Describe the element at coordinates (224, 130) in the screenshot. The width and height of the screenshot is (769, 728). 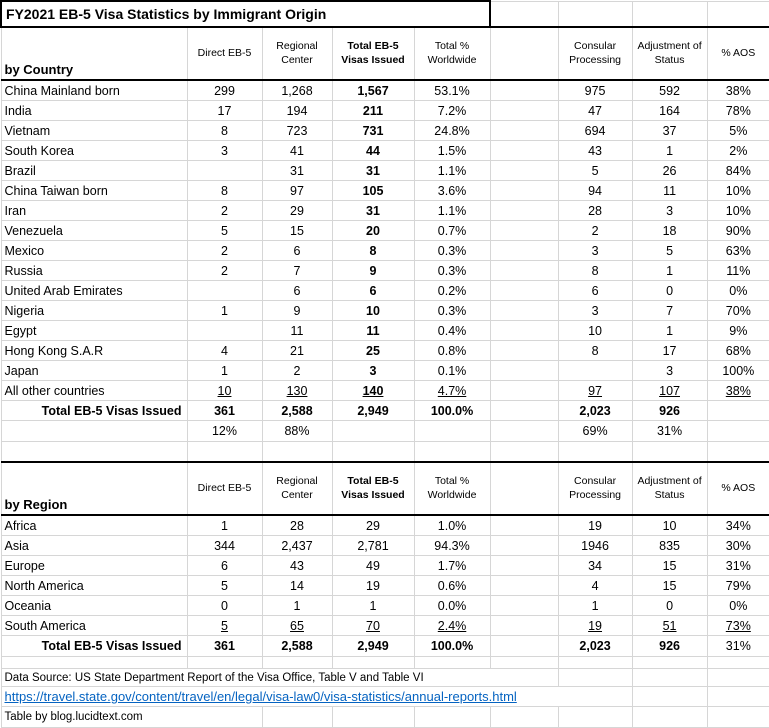
I see `value-cell: 8` at that location.